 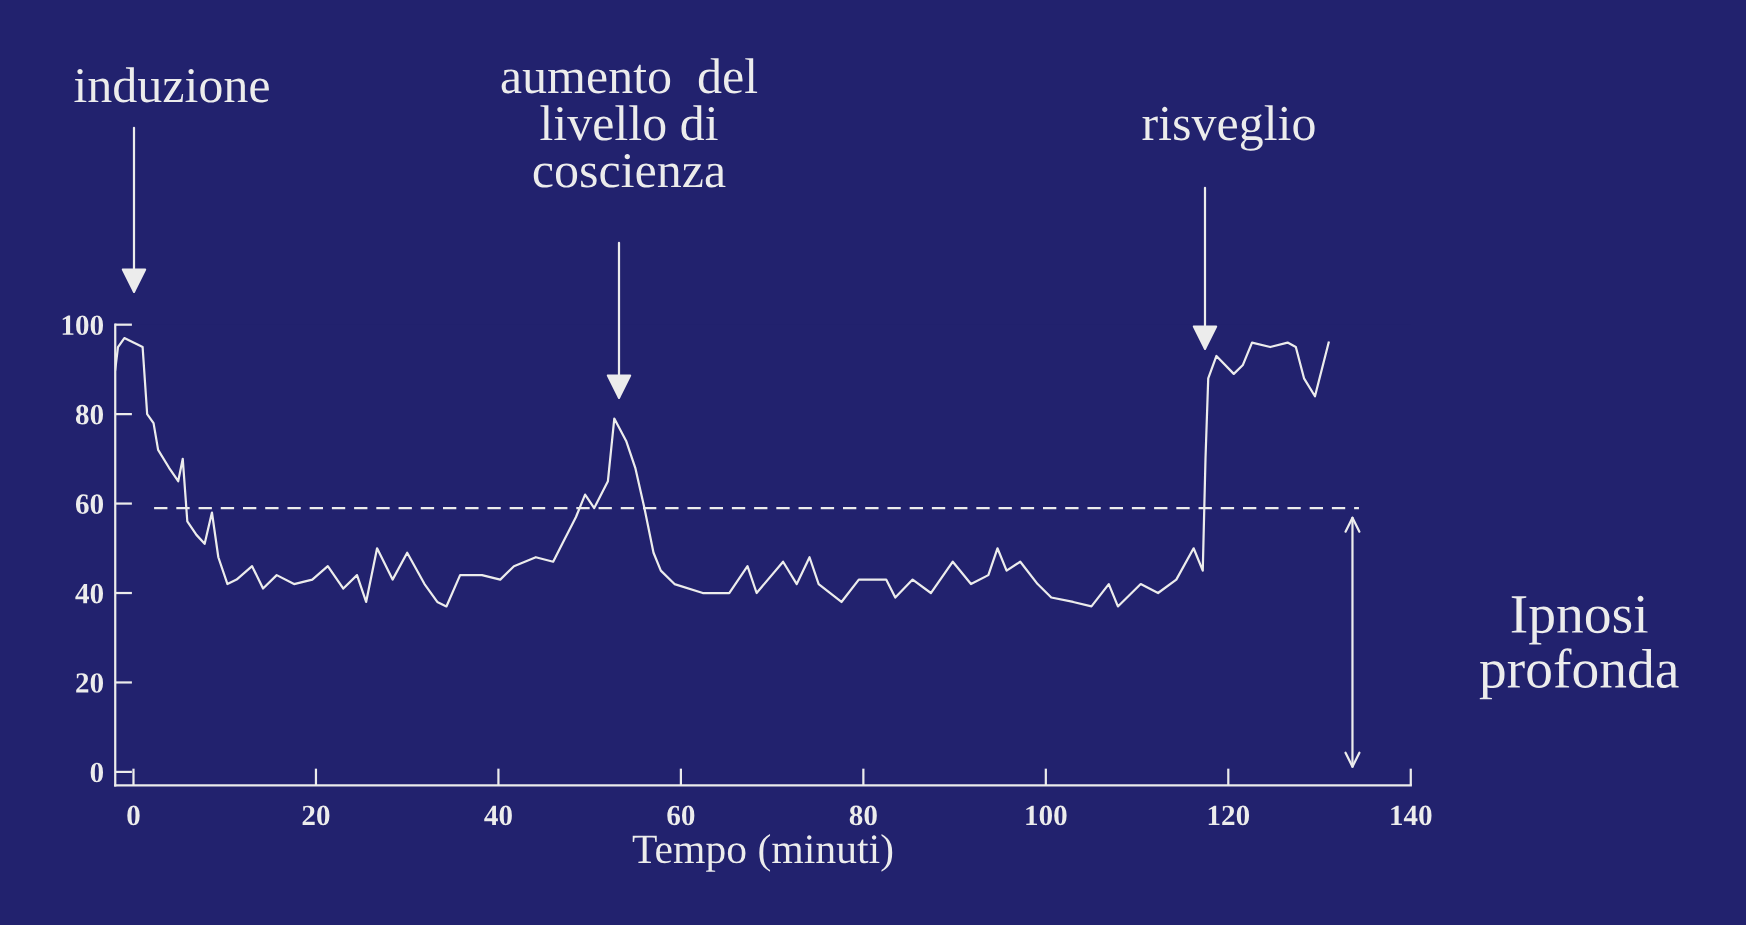 What do you see at coordinates (629, 123) in the screenshot?
I see `text: aumento del livello di coscienza` at bounding box center [629, 123].